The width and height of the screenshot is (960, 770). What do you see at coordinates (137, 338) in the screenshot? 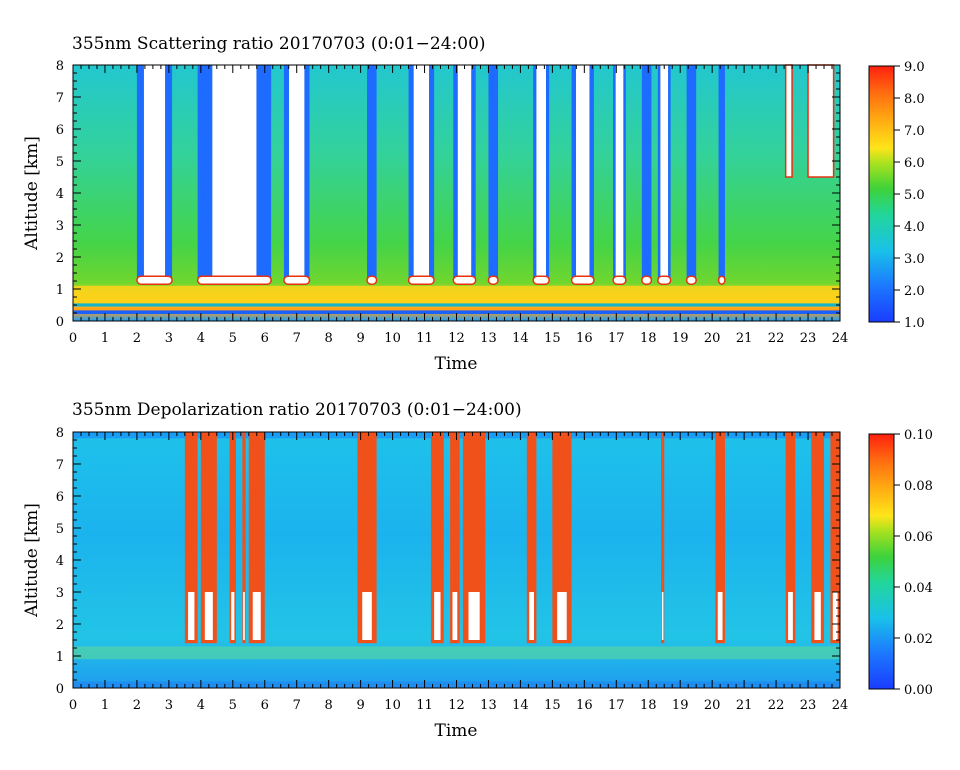
I see `x-tick-label: 2` at bounding box center [137, 338].